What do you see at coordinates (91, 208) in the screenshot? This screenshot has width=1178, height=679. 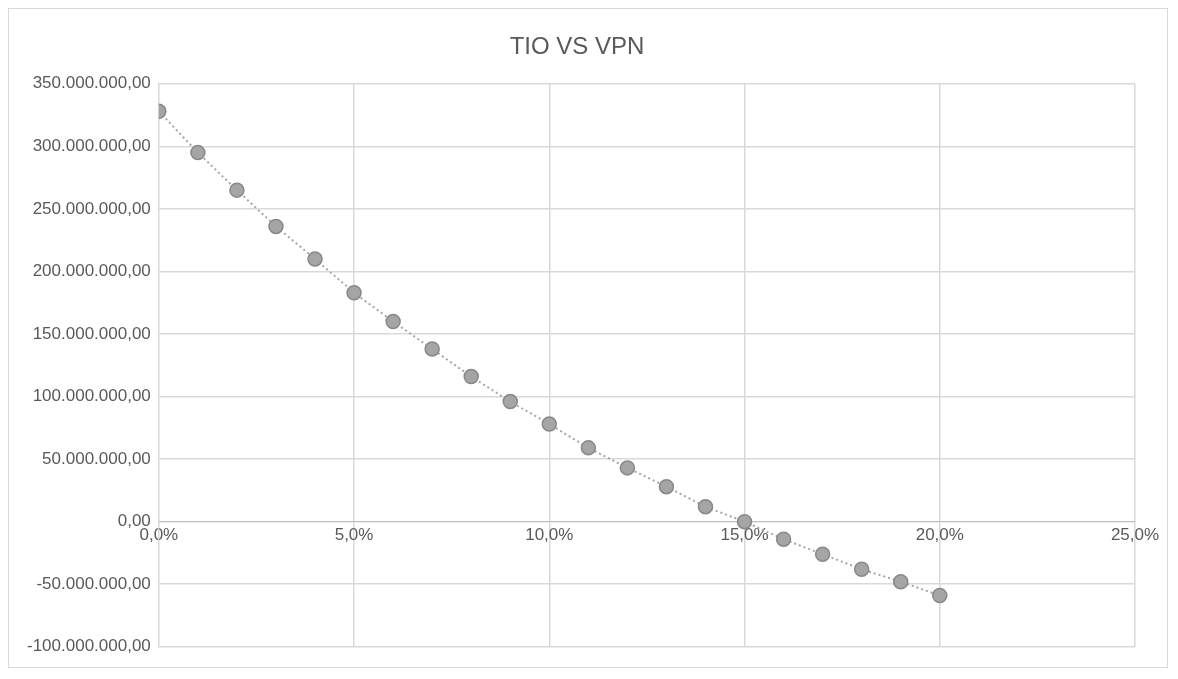 I see `y-tick-label: 250.000.000,00` at bounding box center [91, 208].